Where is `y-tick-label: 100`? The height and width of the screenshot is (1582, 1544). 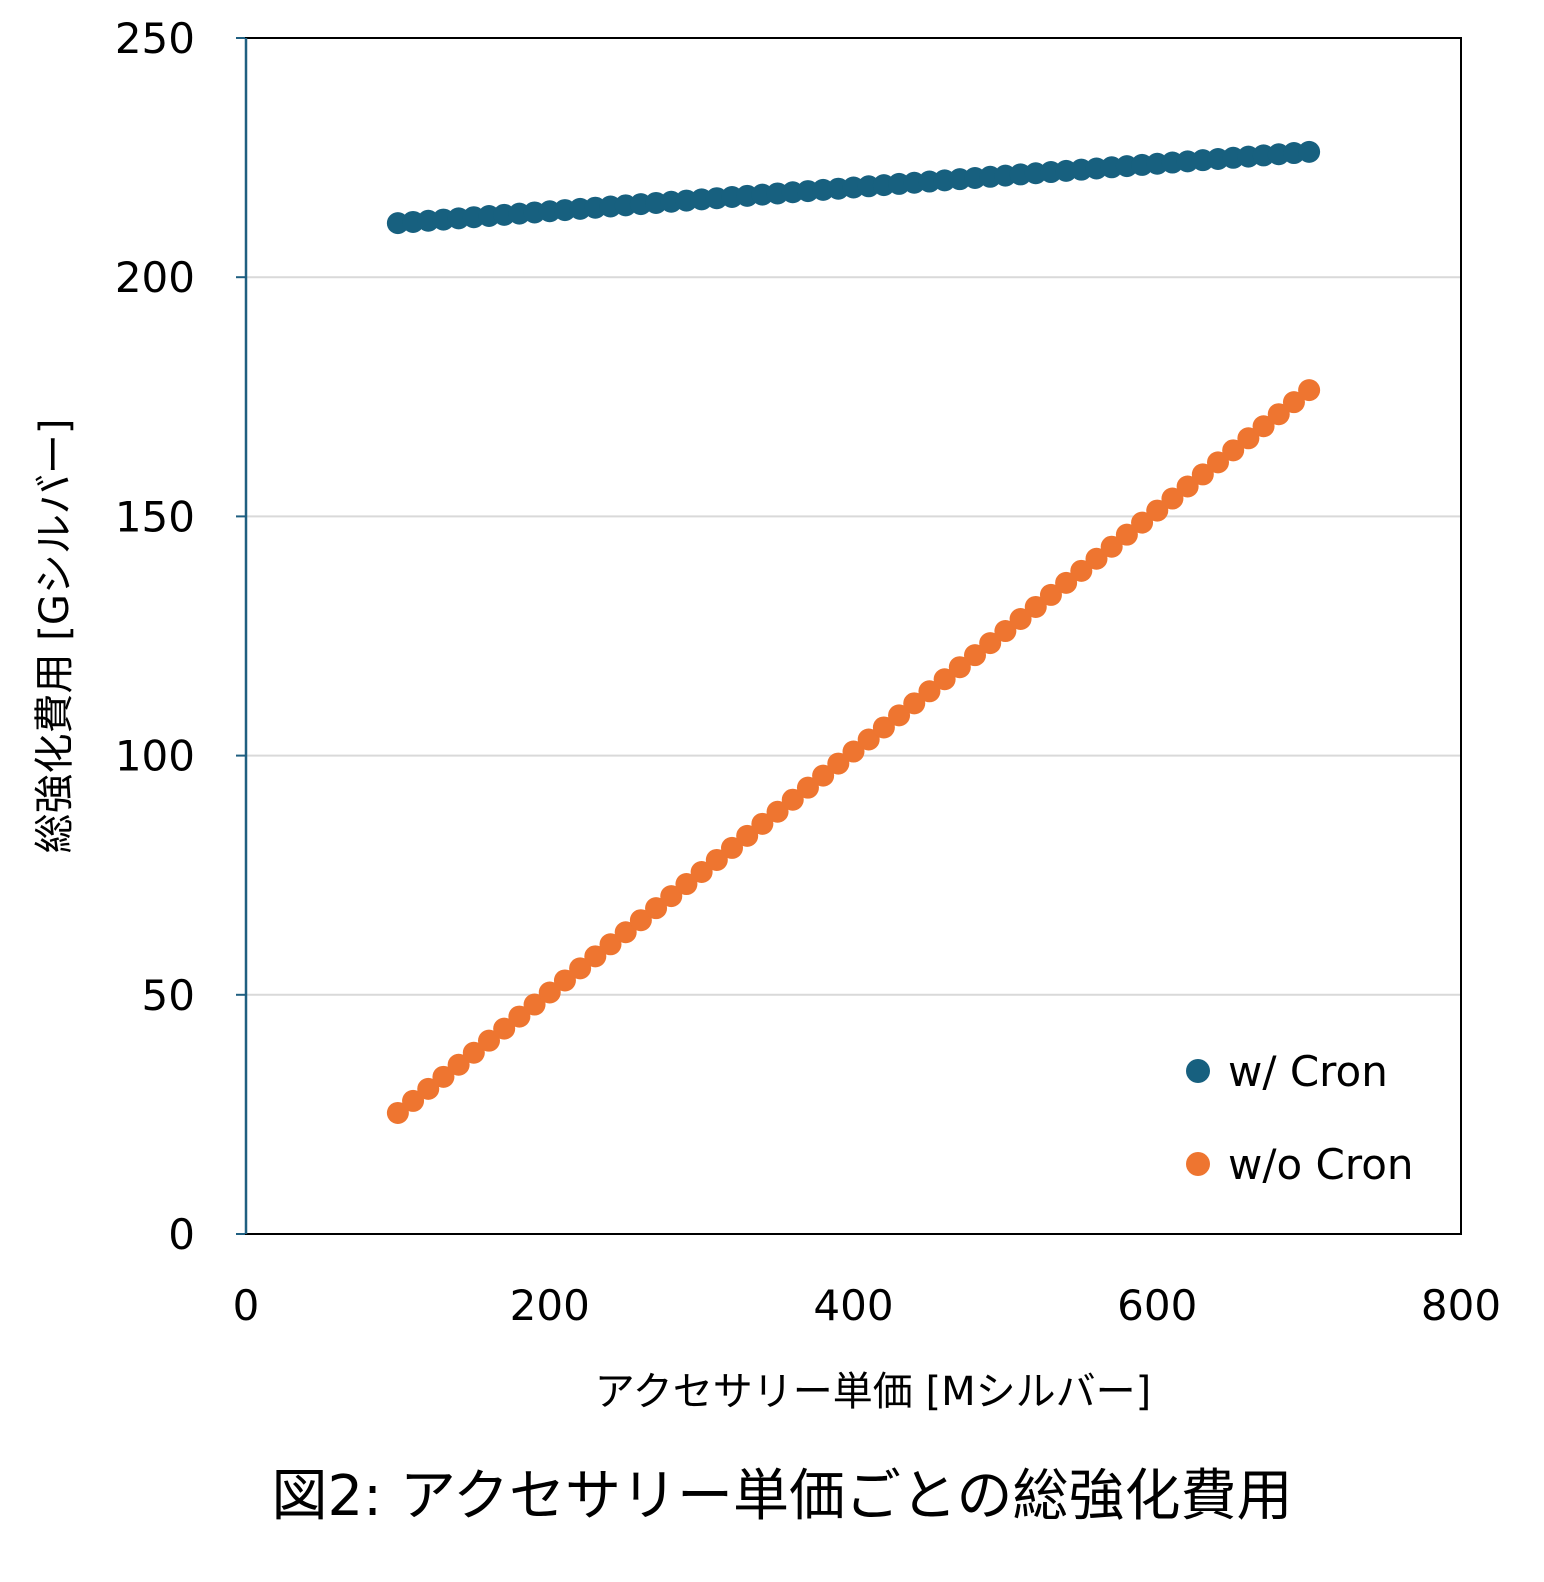
y-tick-label: 100 is located at coordinates (155, 756).